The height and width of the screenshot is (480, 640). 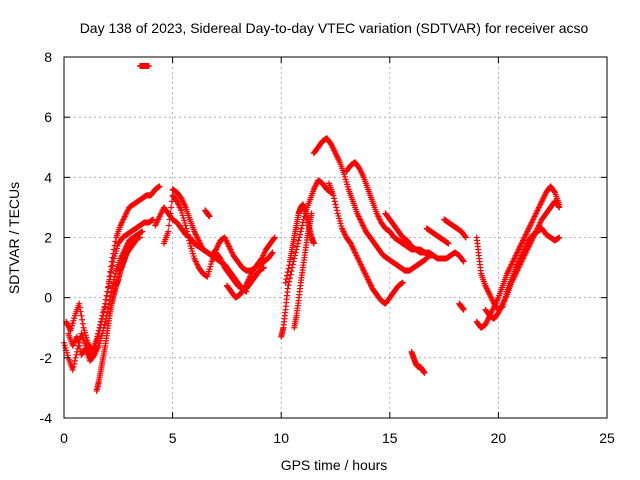 I want to click on x-axis-title: GPS time / hours, so click(x=334, y=465).